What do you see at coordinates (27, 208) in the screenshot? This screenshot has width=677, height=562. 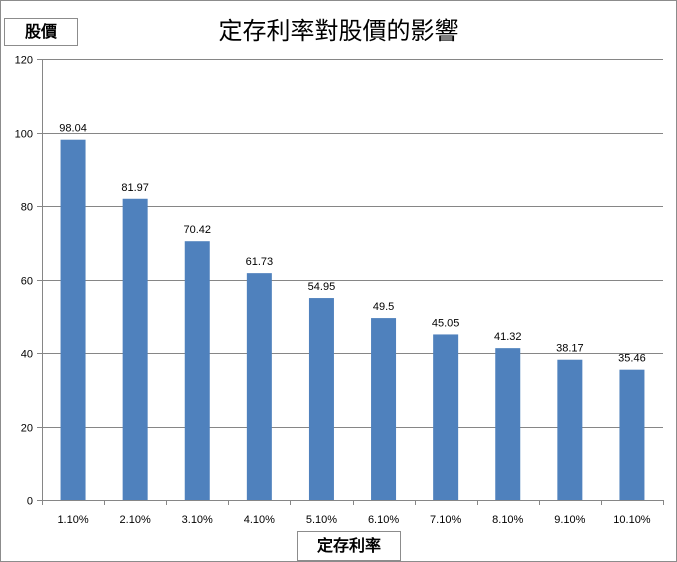 I see `y-tick-label-4: 80` at bounding box center [27, 208].